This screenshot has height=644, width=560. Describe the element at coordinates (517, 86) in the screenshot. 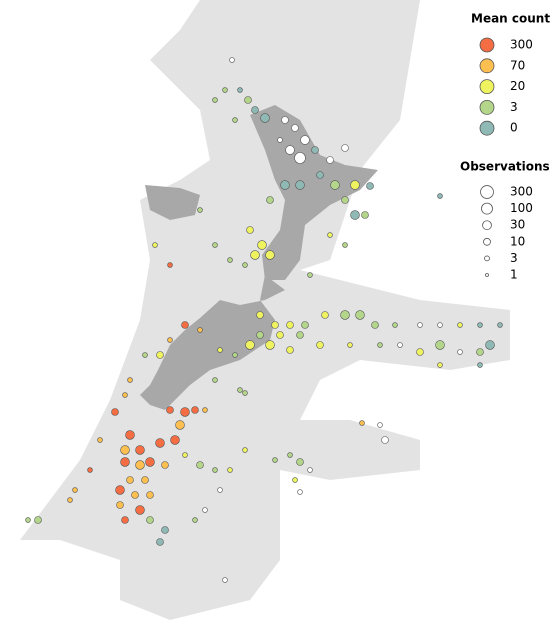

I see `legend-label: 20` at that location.